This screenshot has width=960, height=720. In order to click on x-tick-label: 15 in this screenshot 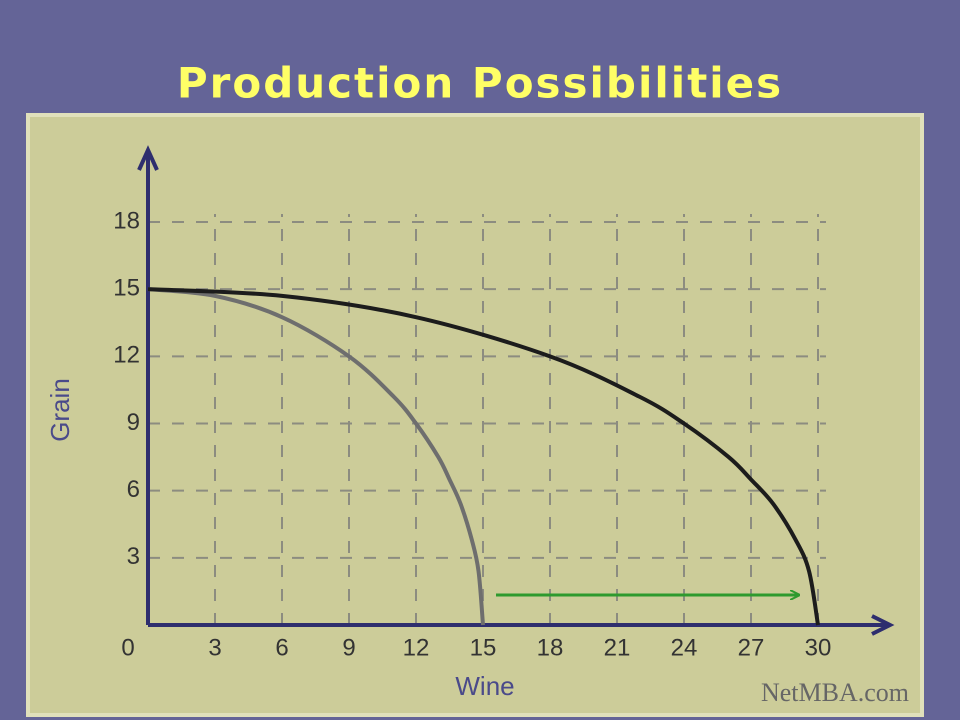, I will do `click(483, 647)`.